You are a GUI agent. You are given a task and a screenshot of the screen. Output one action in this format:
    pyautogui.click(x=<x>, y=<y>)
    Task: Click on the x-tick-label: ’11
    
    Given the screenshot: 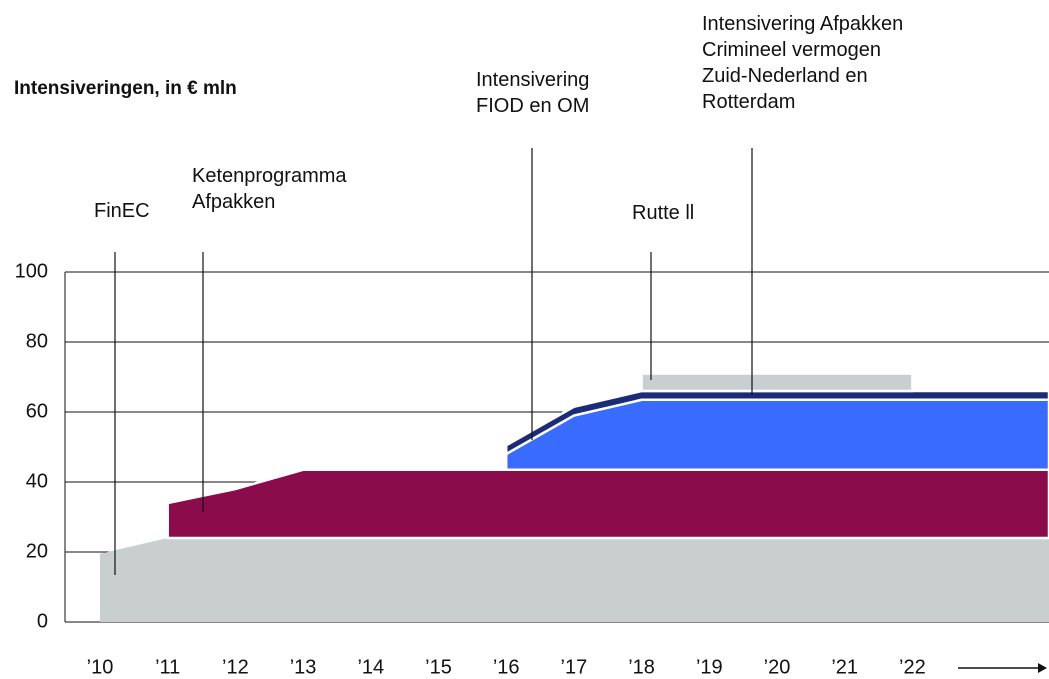 What is the action you would take?
    pyautogui.click(x=167, y=667)
    